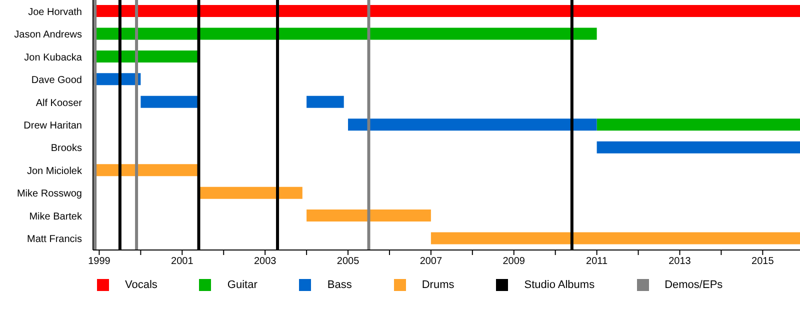 This screenshot has height=310, width=800. I want to click on x-tick-label: 2001, so click(182, 262).